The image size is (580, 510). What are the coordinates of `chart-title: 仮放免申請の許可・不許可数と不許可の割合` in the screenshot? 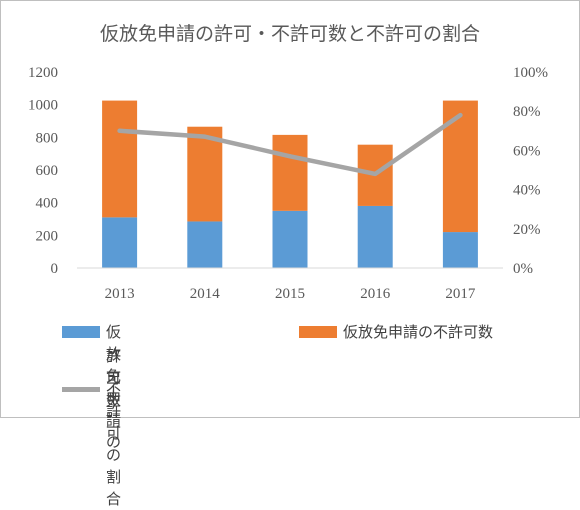 It's located at (290, 34).